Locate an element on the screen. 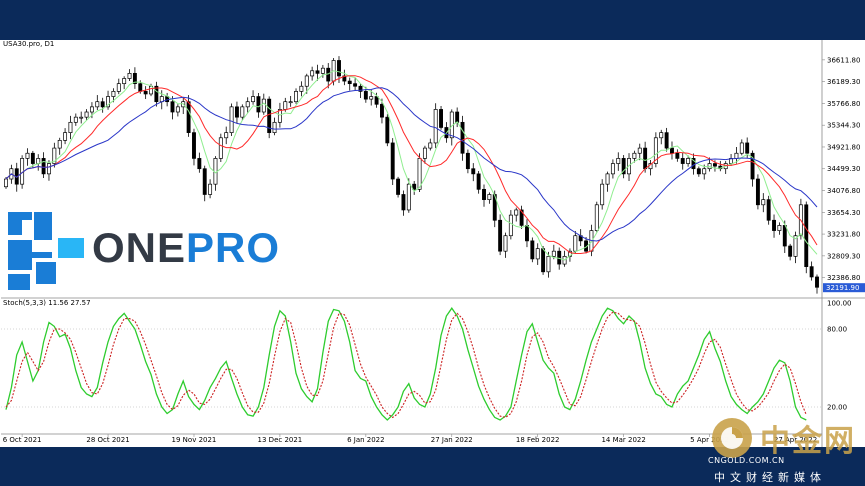 The height and width of the screenshot is (486, 865). time-tick-label: 13 Dec 2021 is located at coordinates (280, 440).